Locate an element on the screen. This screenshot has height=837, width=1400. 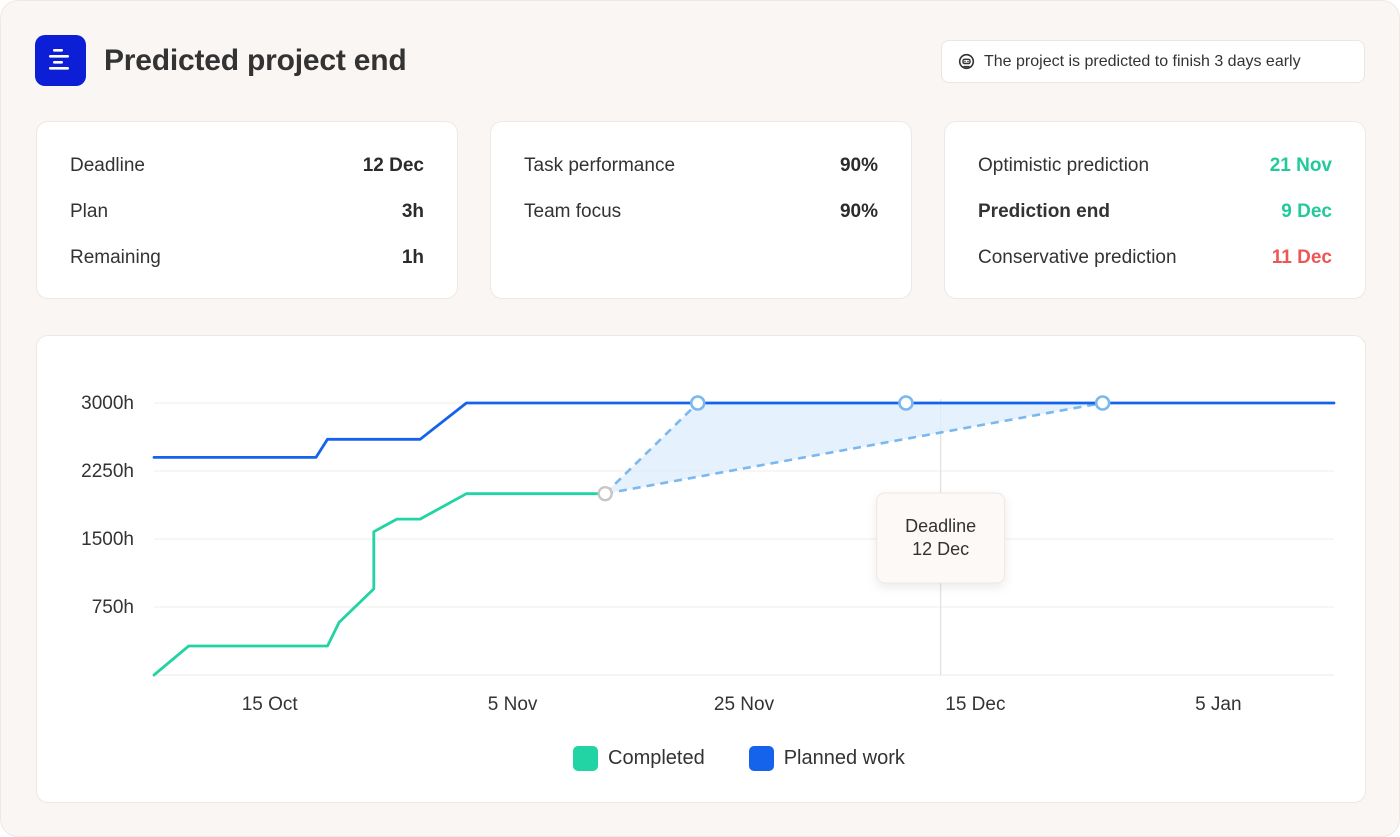
team-focus-label: Team focus is located at coordinates (573, 211).